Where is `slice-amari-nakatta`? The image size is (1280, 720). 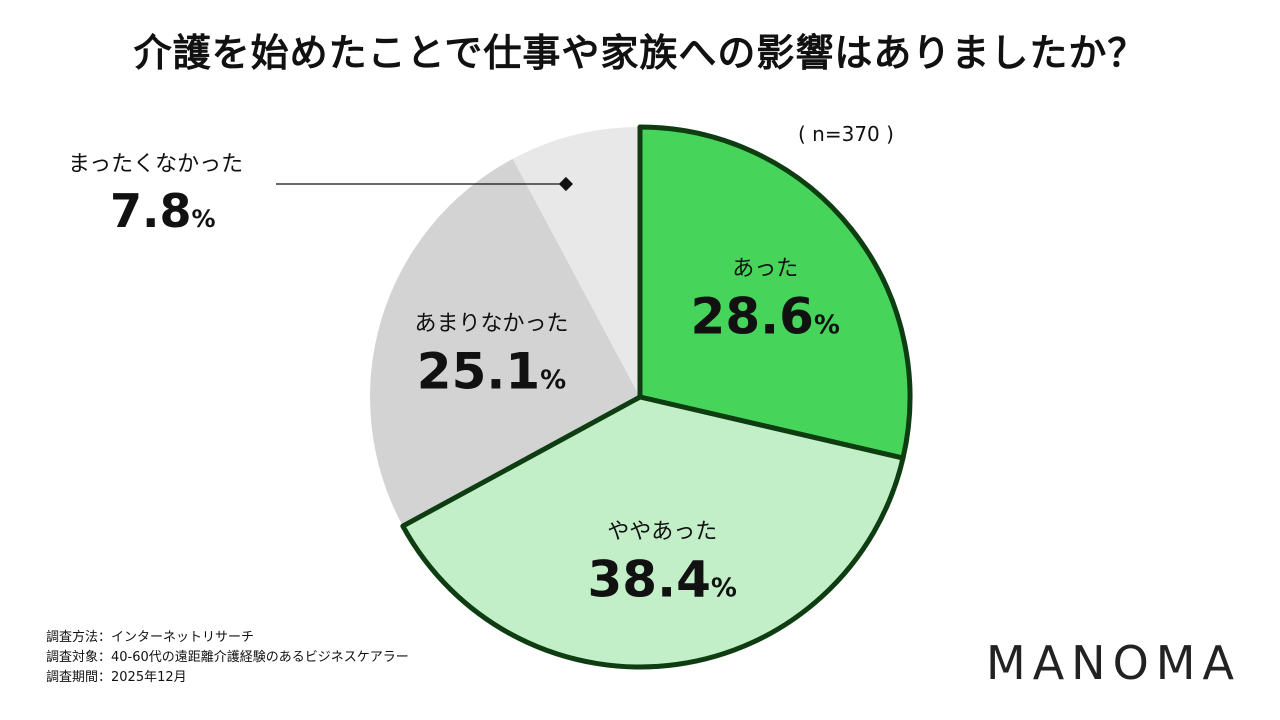 slice-amari-nakatta is located at coordinates (505, 342).